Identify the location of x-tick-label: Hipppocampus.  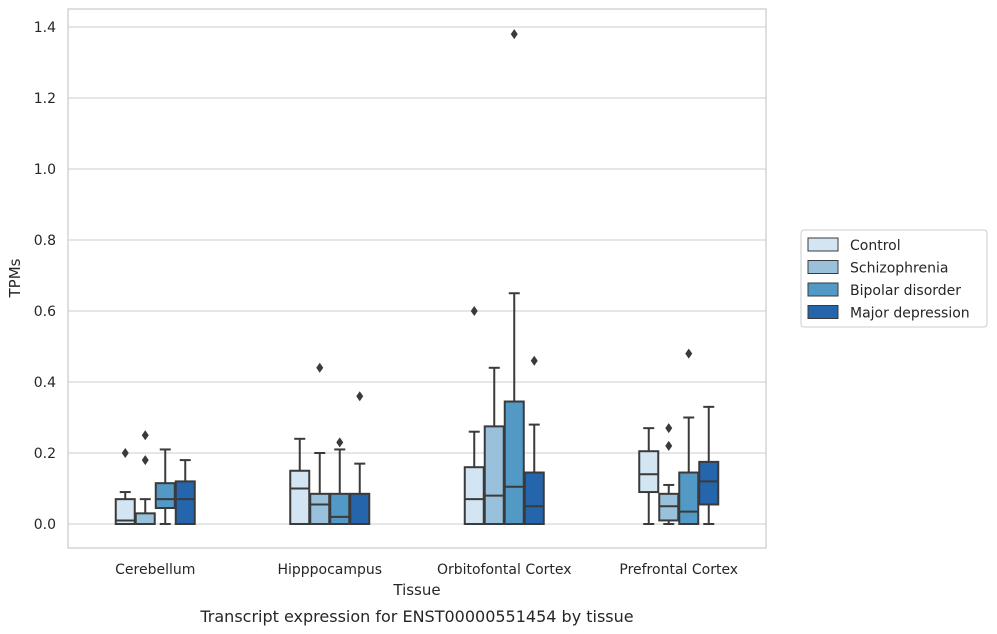
(329, 570).